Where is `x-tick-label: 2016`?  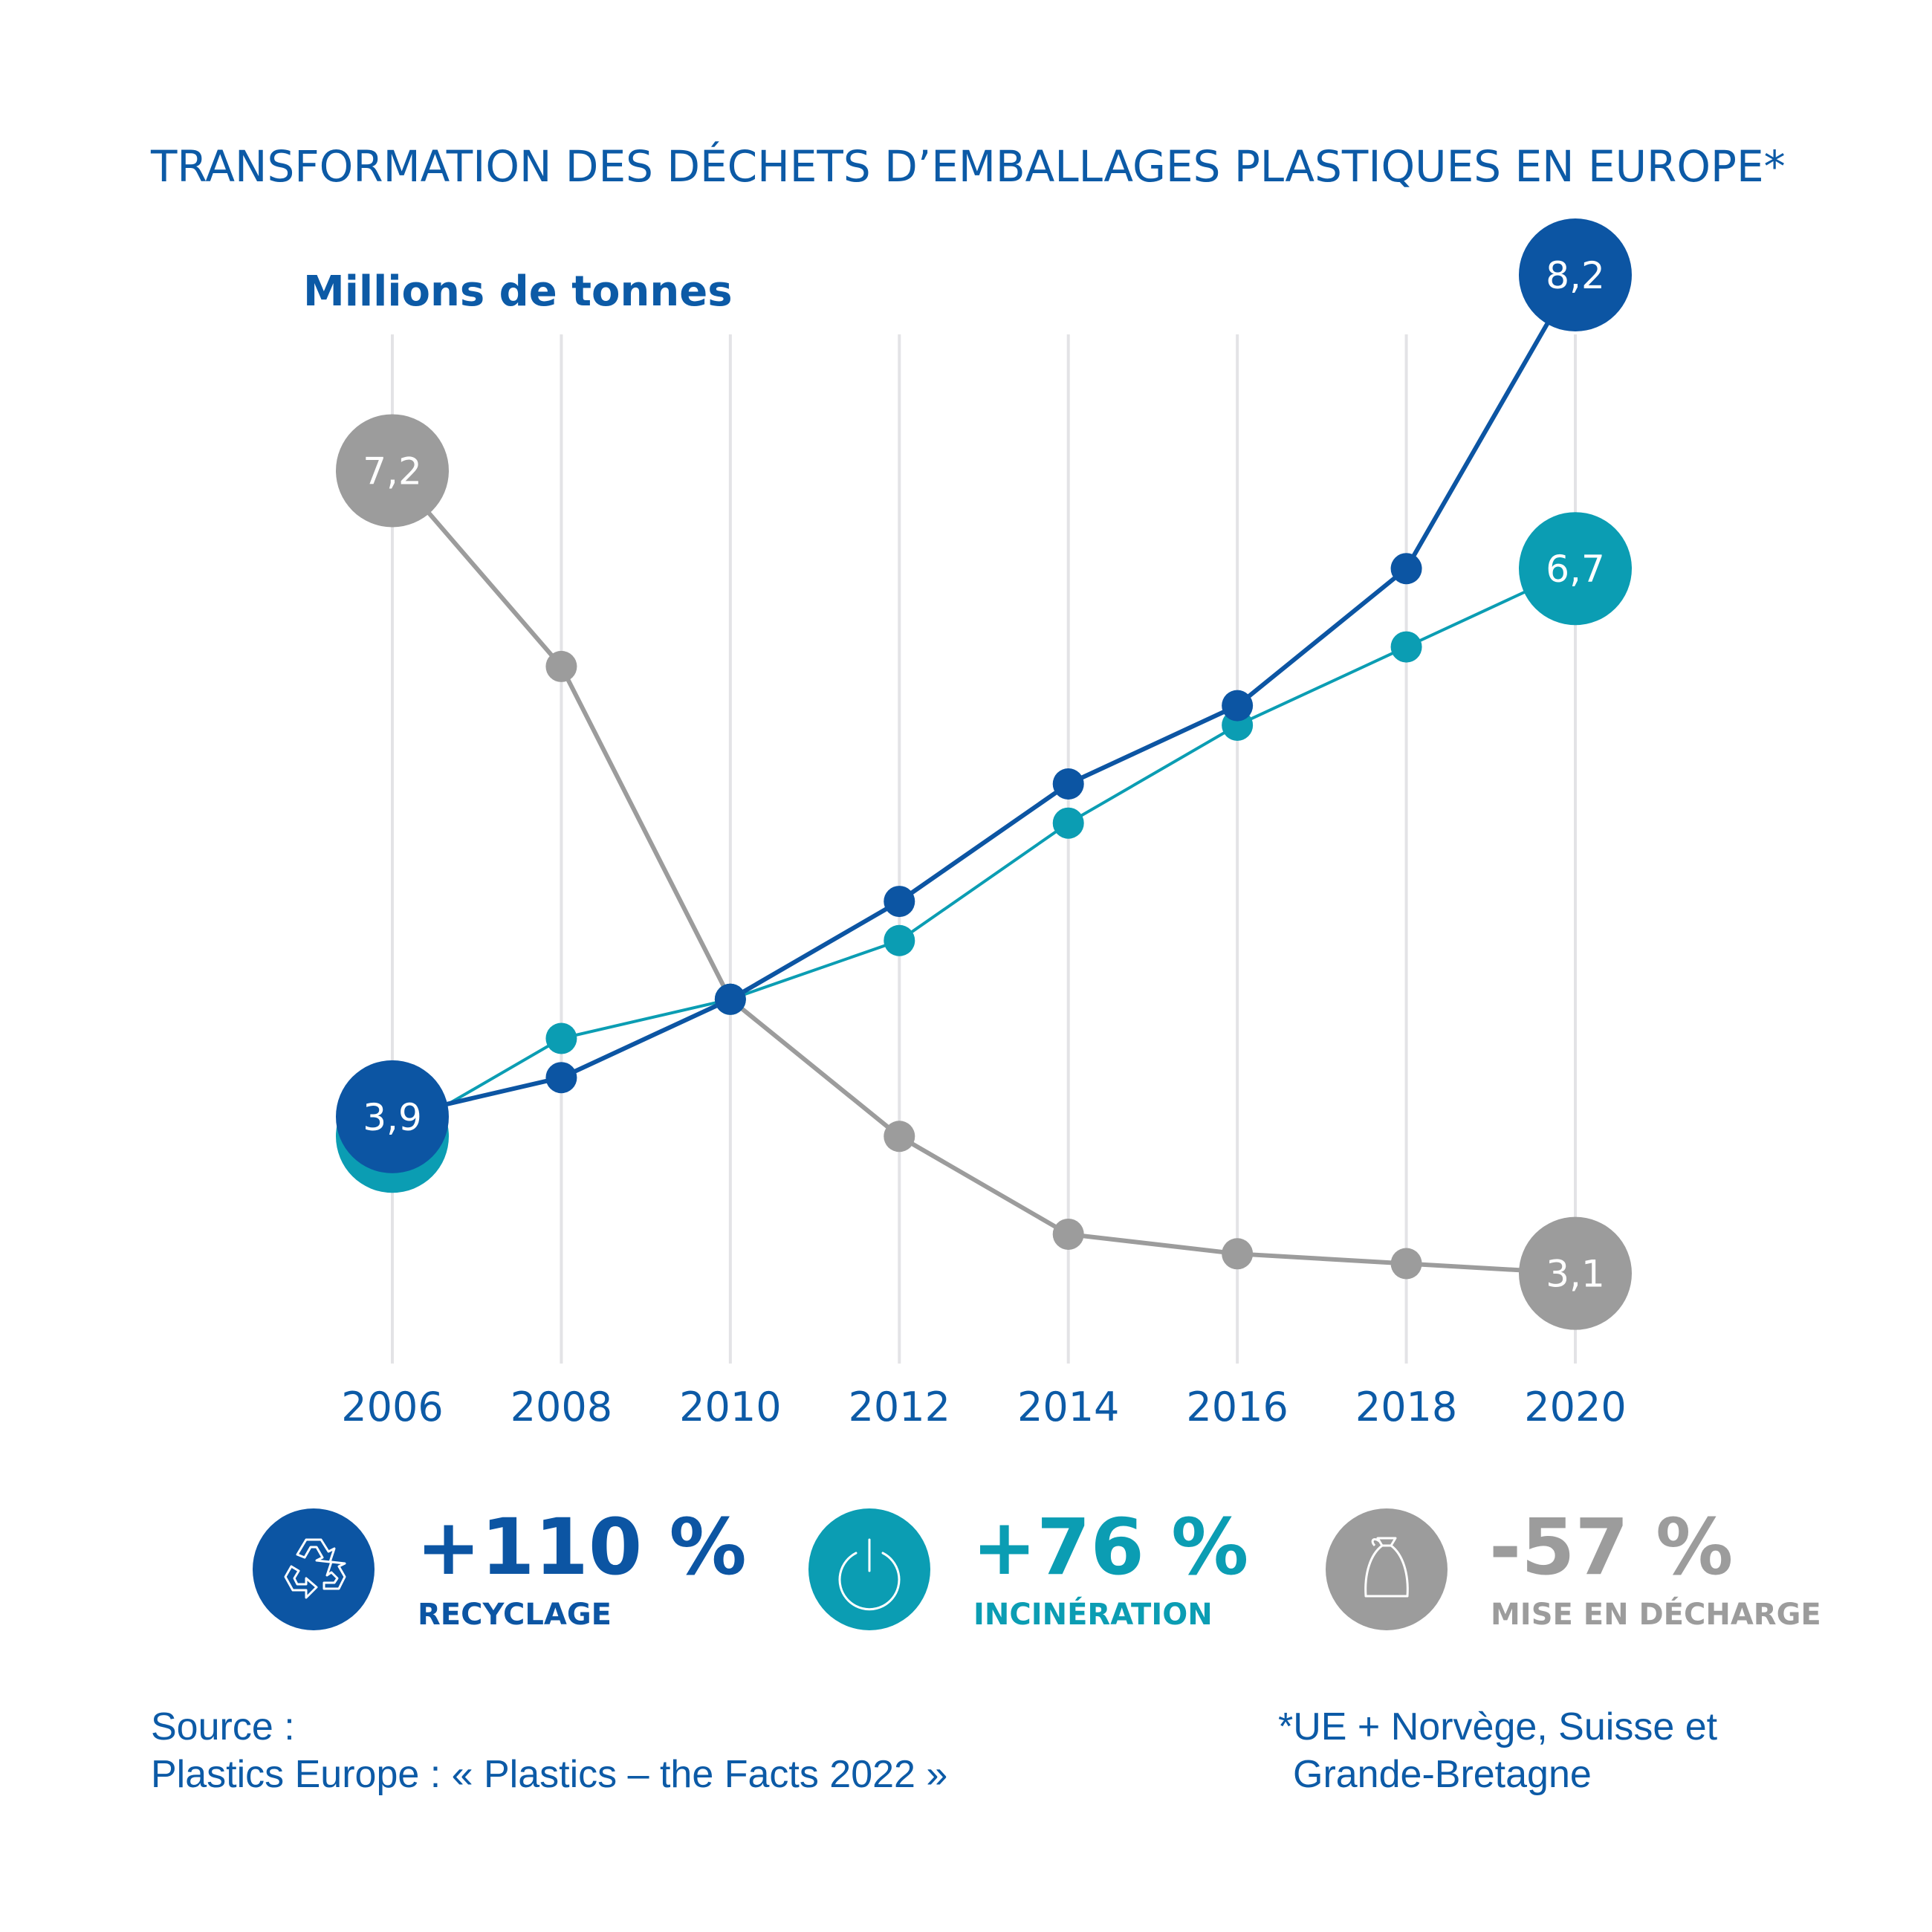 x-tick-label: 2016 is located at coordinates (1237, 1407).